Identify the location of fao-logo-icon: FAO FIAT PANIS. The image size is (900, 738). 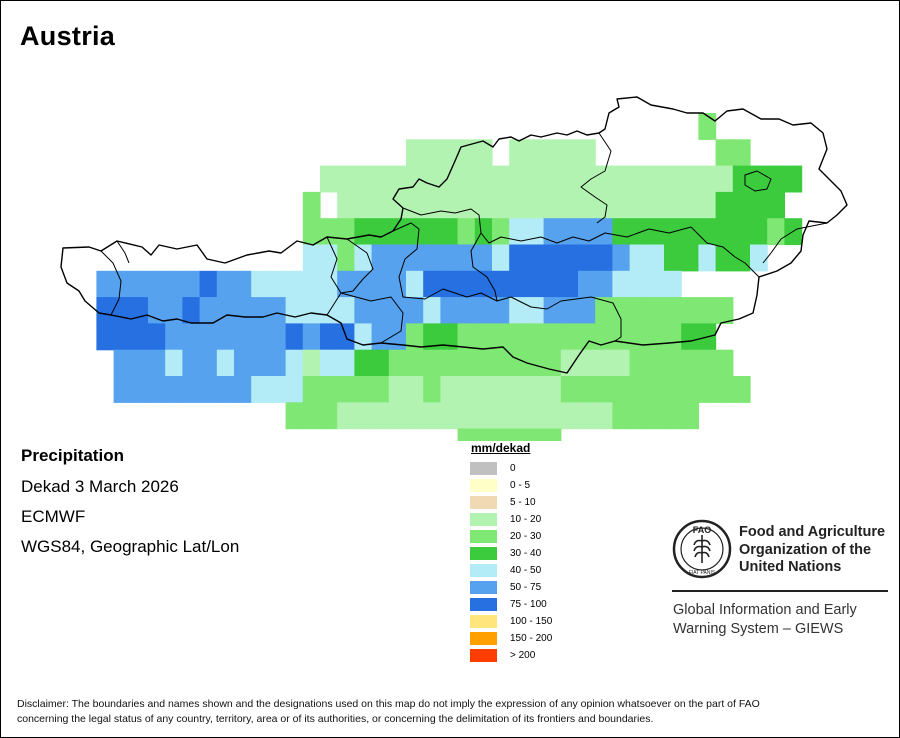
(702, 549).